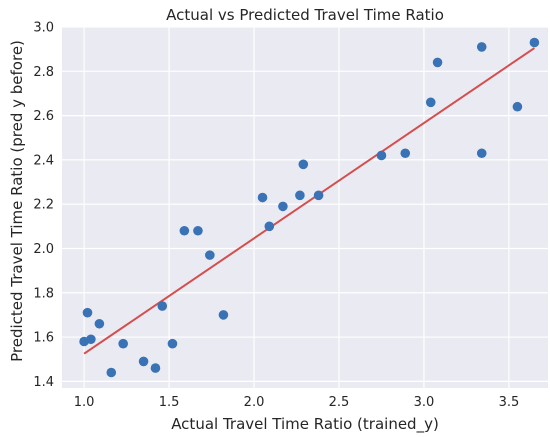 The height and width of the screenshot is (437, 550). Describe the element at coordinates (43, 293) in the screenshot. I see `y-tick-label: 1.8` at that location.